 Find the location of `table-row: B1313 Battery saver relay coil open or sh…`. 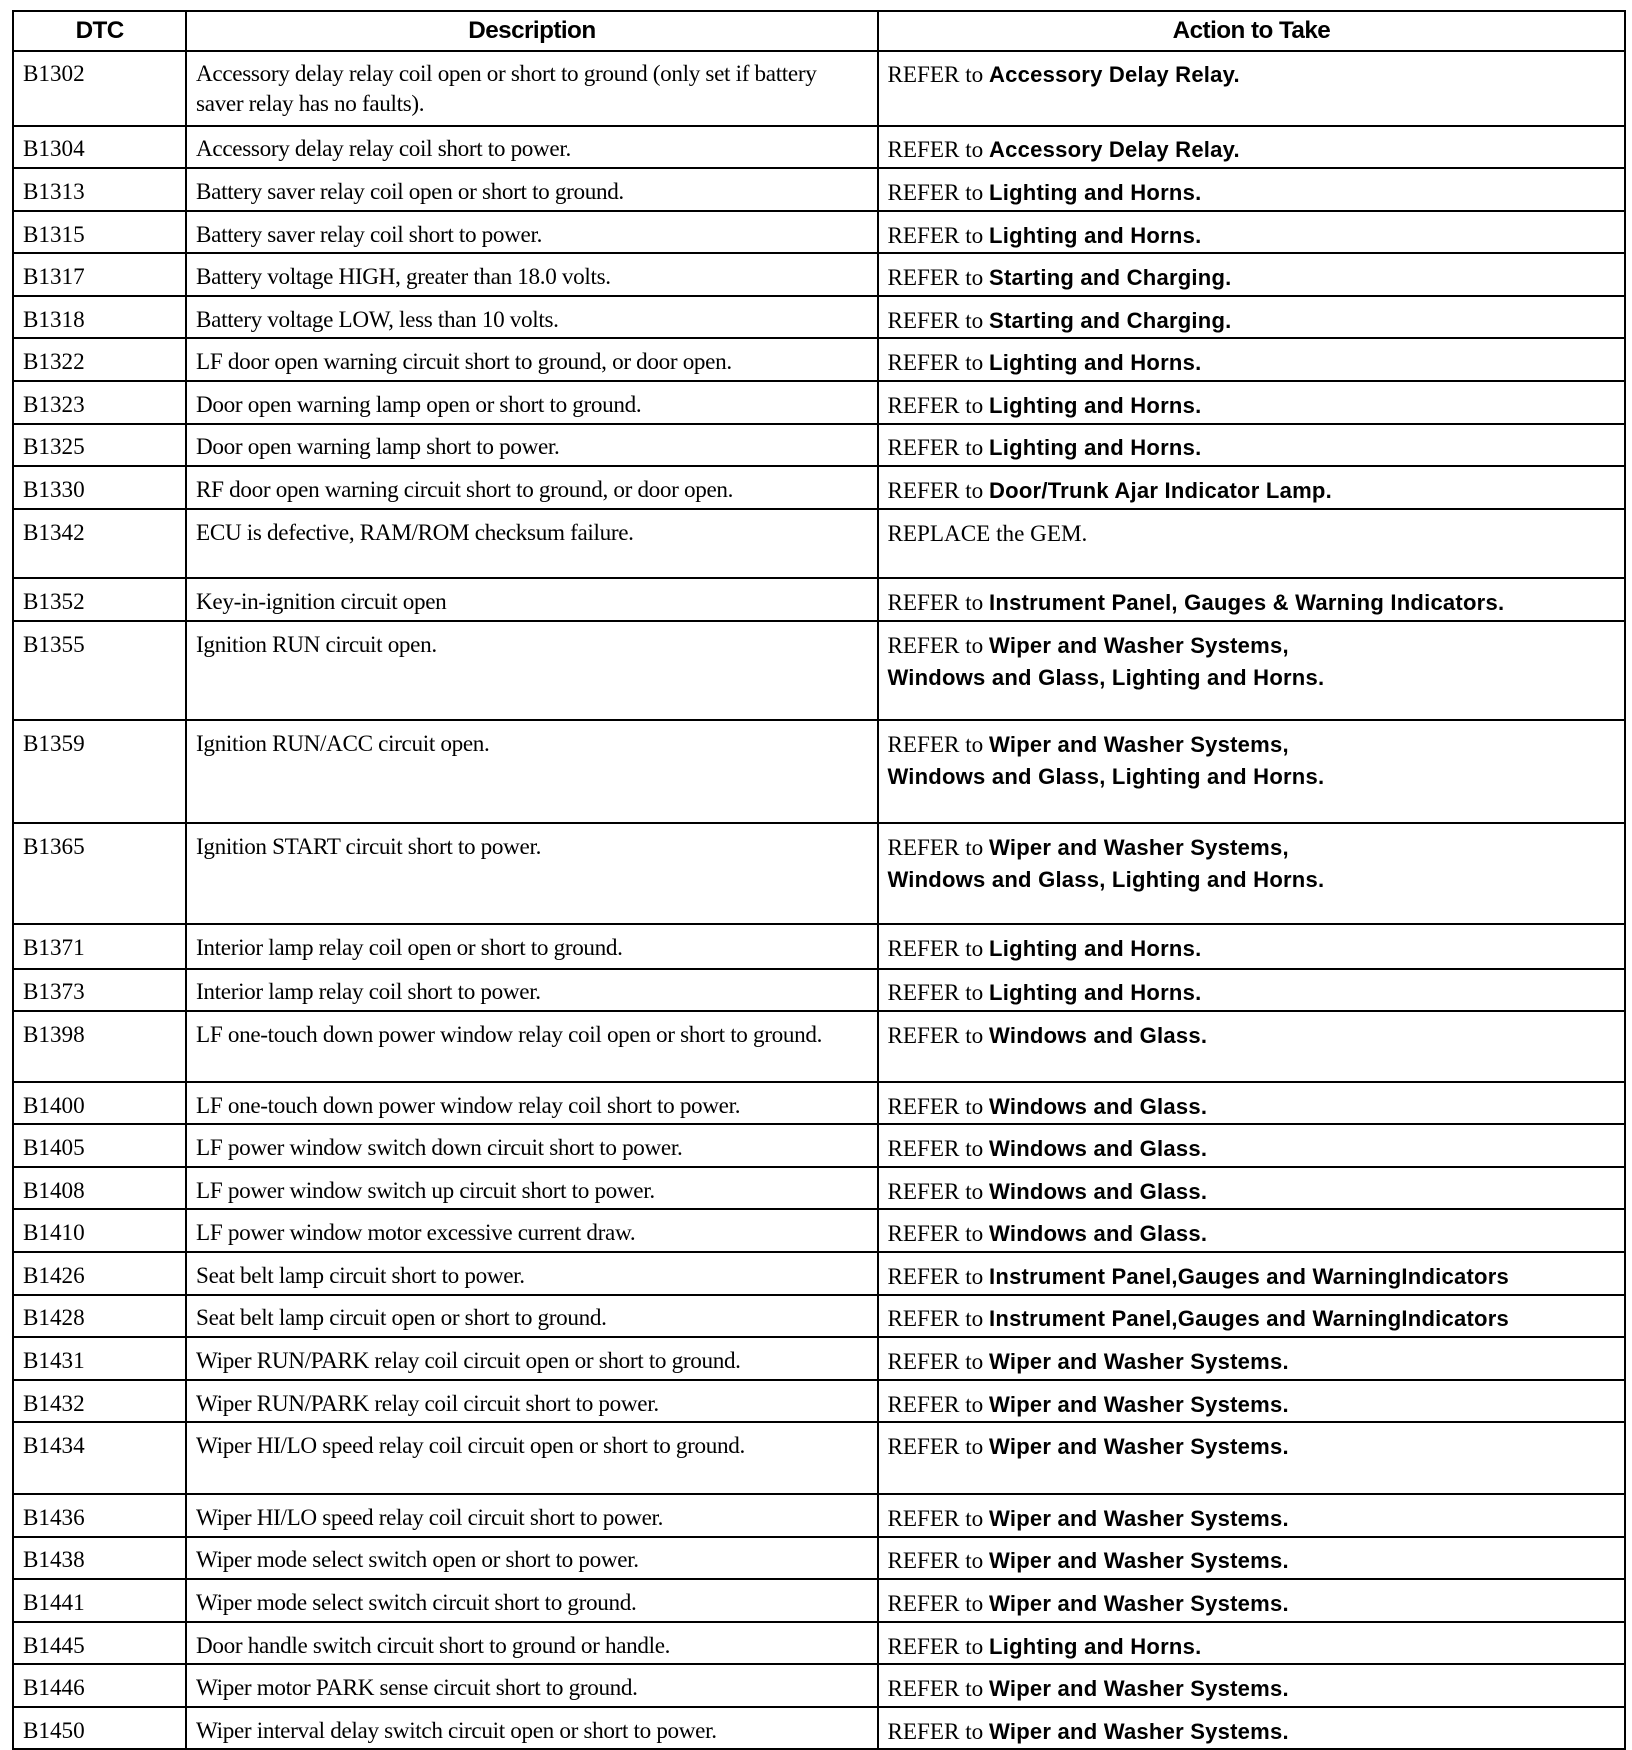

table-row: B1313 Battery saver relay coil open or sh… is located at coordinates (819, 189).